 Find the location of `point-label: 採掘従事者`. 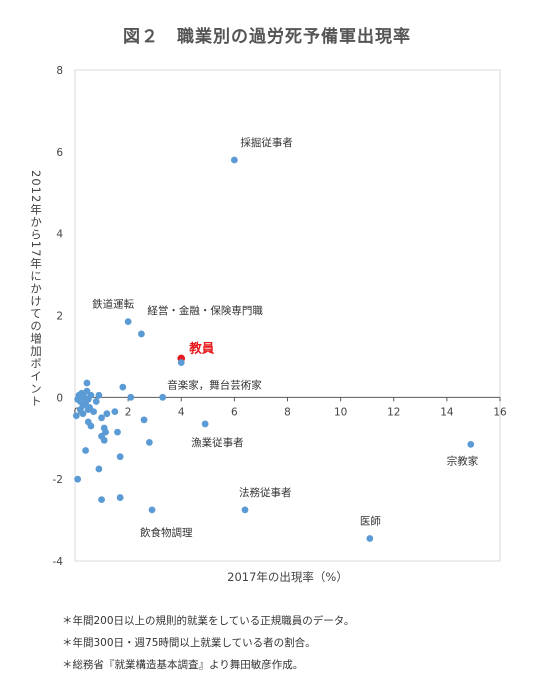

point-label: 採掘従事者 is located at coordinates (266, 142).